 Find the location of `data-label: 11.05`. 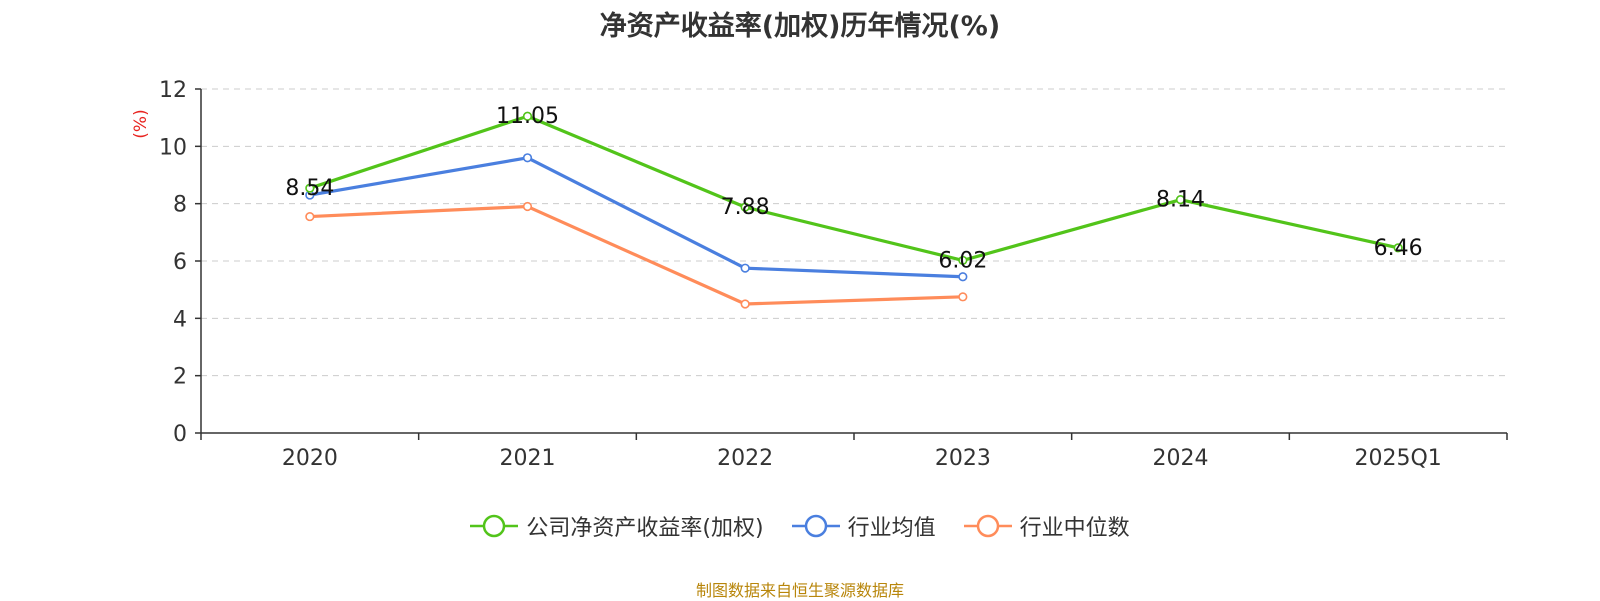

data-label: 11.05 is located at coordinates (527, 116).